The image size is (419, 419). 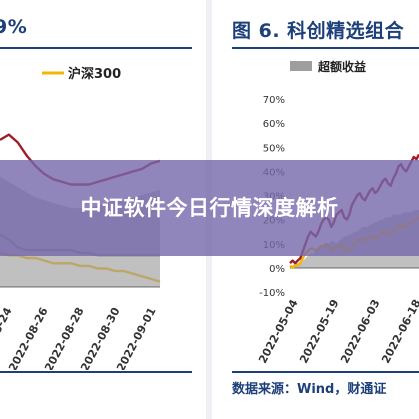 I want to click on headline-text: 中证软件今日行情深度解析, so click(x=209, y=208).